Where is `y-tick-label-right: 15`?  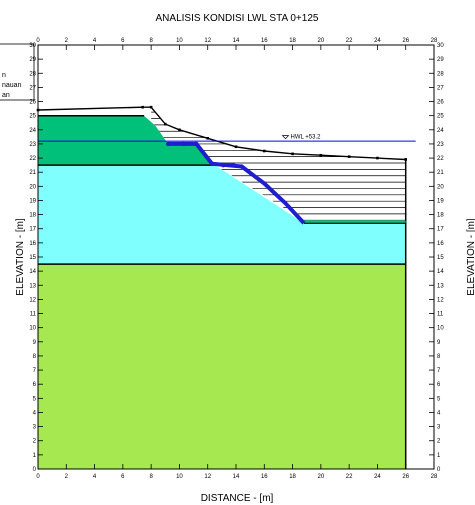 y-tick-label-right: 15 is located at coordinates (440, 258).